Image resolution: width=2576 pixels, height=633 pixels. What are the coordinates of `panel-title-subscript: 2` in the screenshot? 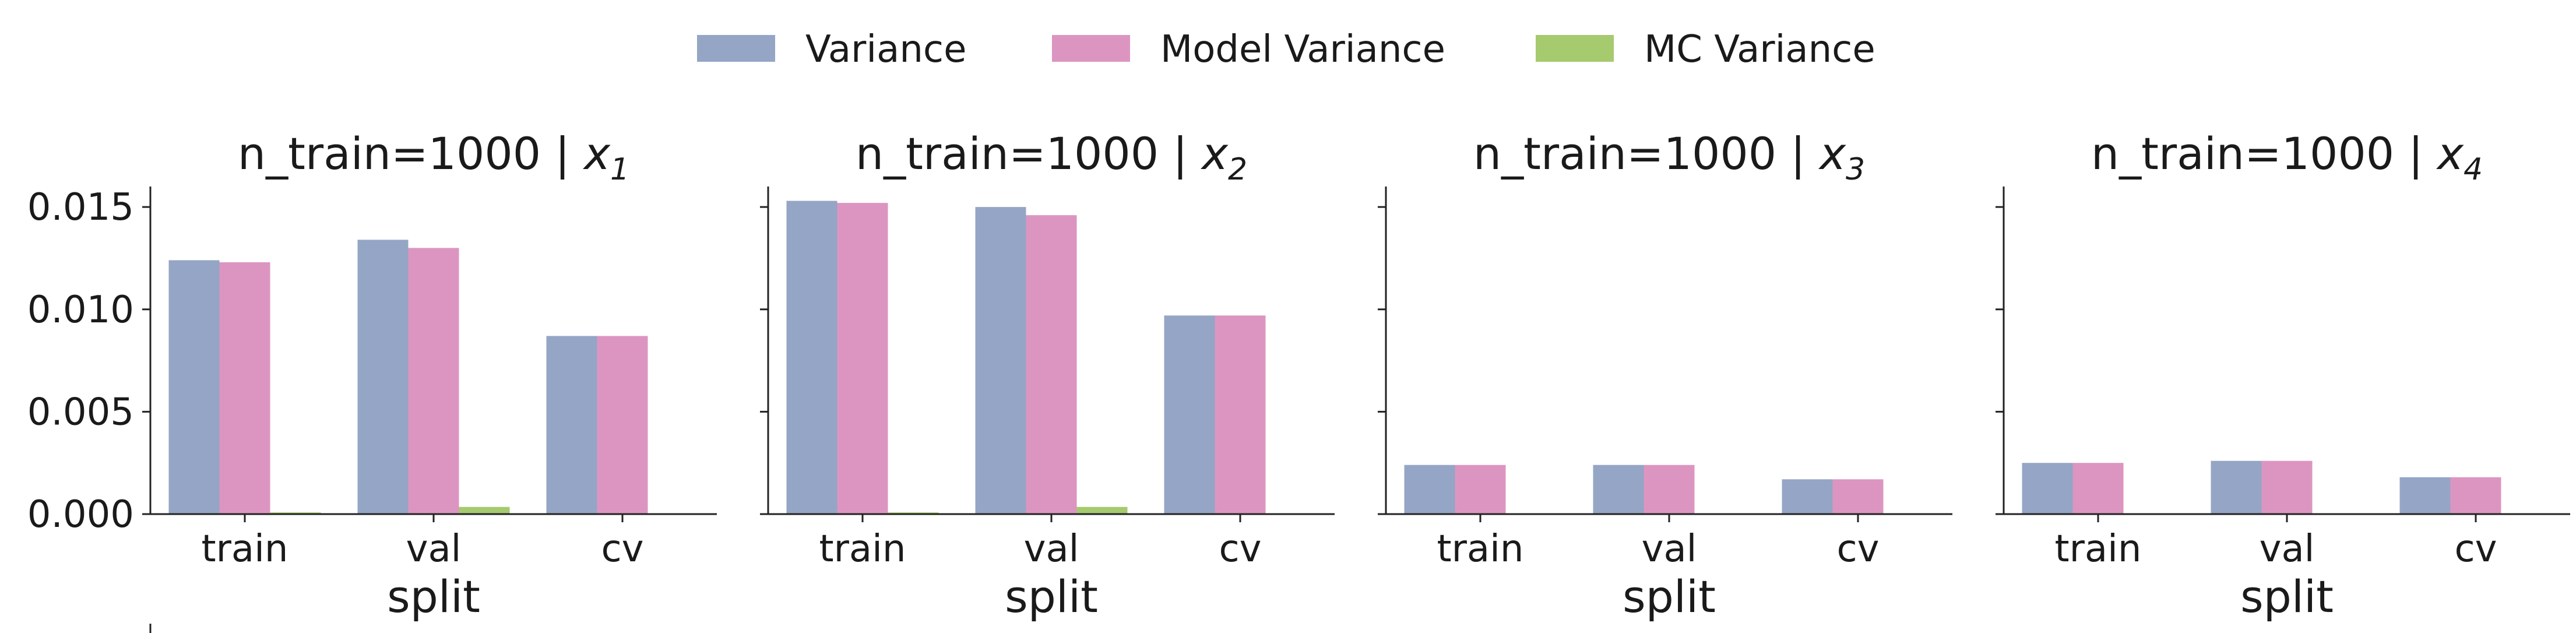 It's located at (1238, 169).